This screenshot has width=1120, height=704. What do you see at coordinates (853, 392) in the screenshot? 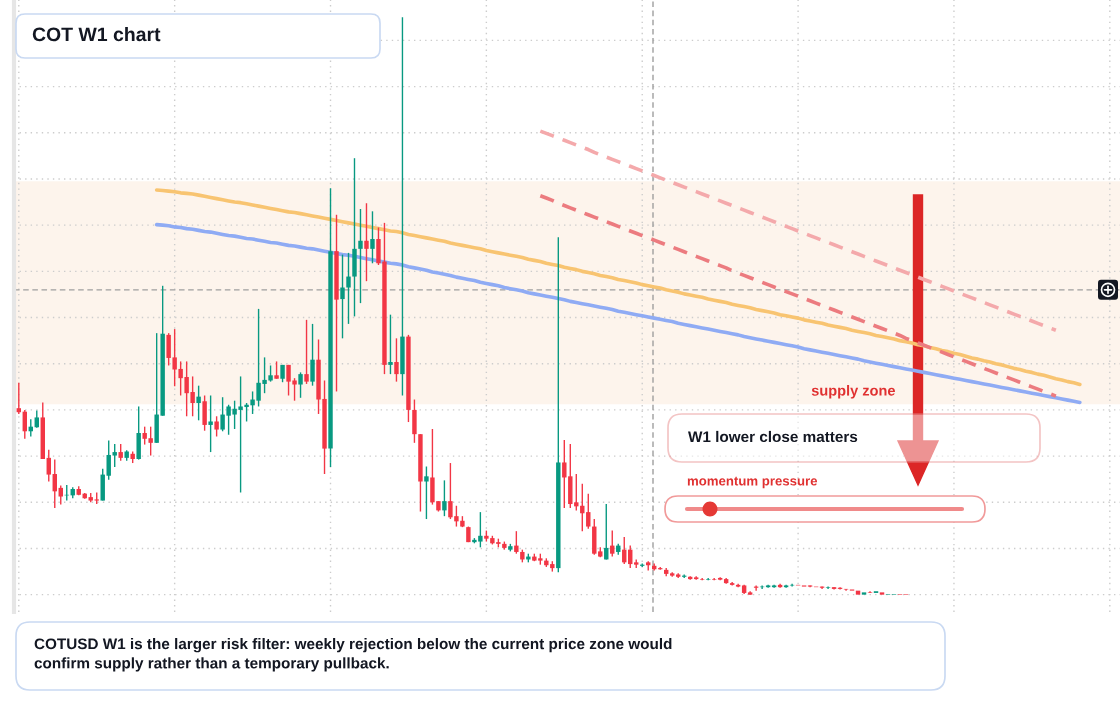
I see `band-label: supply zone` at bounding box center [853, 392].